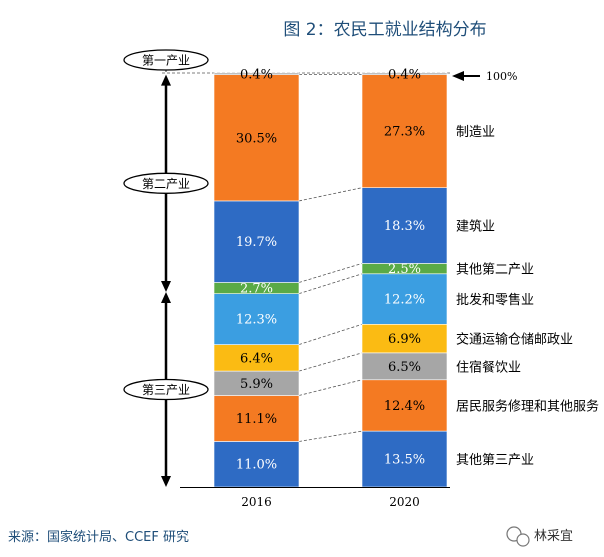 Image resolution: width=604 pixels, height=557 pixels. What do you see at coordinates (404, 502) in the screenshot?
I see `x-tick-label: 2020` at bounding box center [404, 502].